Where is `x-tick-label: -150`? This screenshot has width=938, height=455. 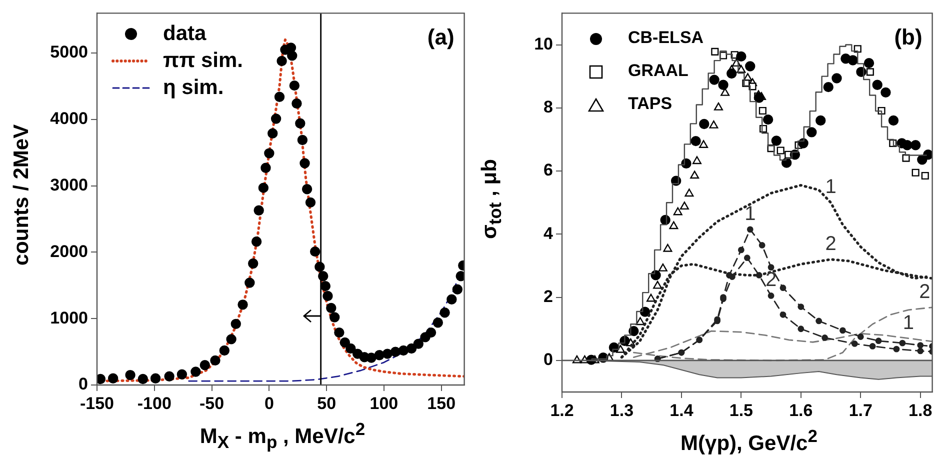
x-tick-label: -150 is located at coordinates (97, 403).